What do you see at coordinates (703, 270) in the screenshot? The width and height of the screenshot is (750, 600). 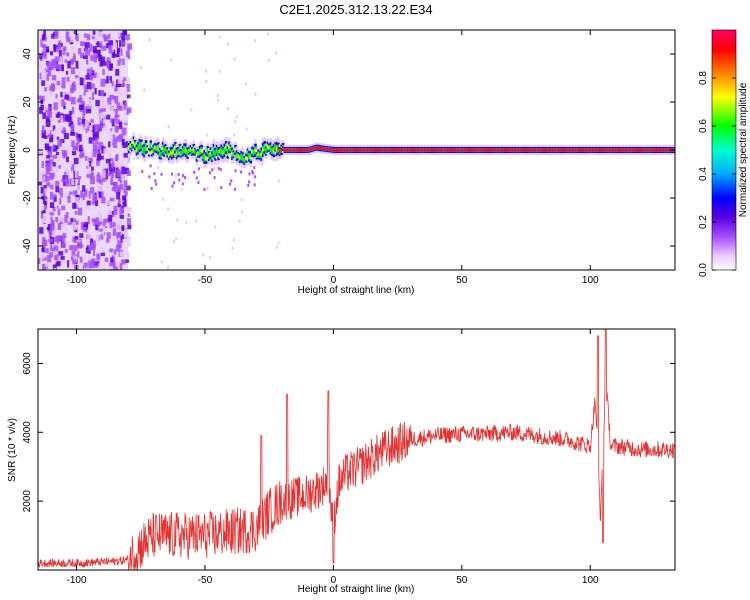 I see `colorbar-tick-label: 0.0` at bounding box center [703, 270].